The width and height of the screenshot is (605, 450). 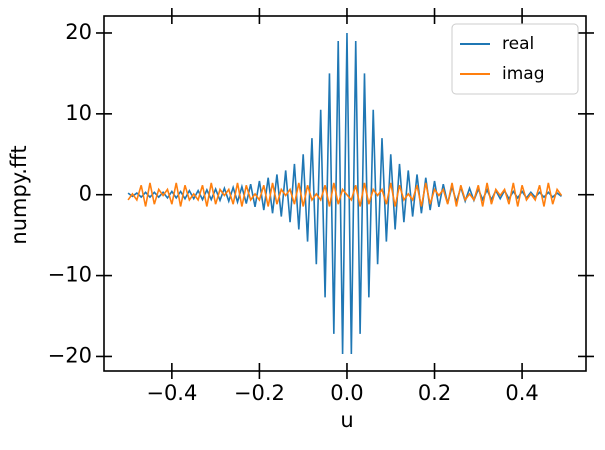 I want to click on x-tick-label: 0.0, so click(x=346, y=393).